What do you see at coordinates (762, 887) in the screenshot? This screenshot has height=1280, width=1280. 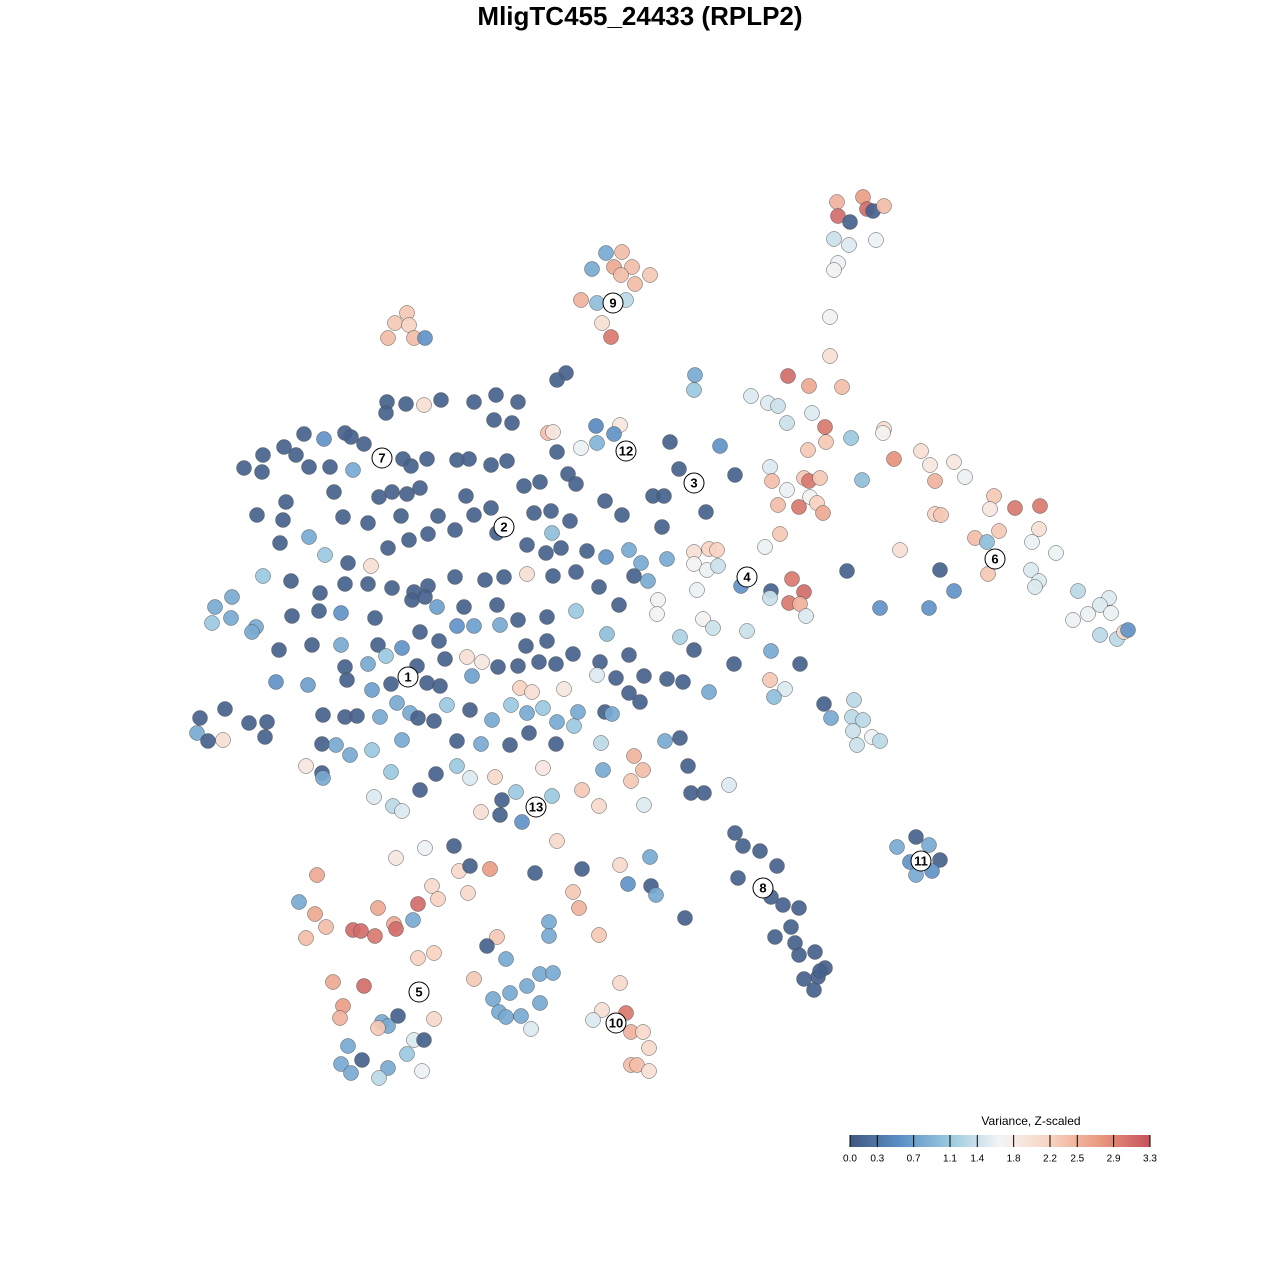 I see `cluster-label: 8` at bounding box center [762, 887].